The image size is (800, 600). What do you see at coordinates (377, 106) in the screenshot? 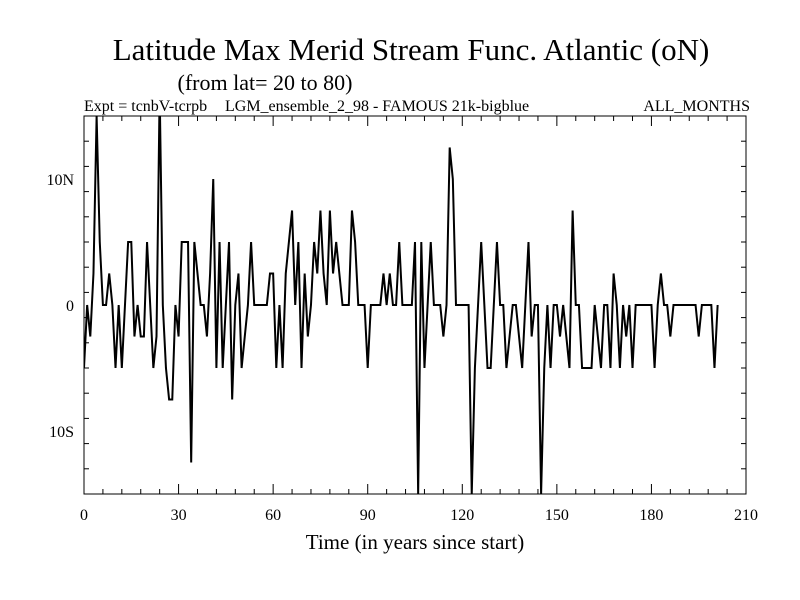
I see `experiment-overlap-label: LGM_ensemble_2_98 - FAMOUS 21k-bigblue` at bounding box center [377, 106].